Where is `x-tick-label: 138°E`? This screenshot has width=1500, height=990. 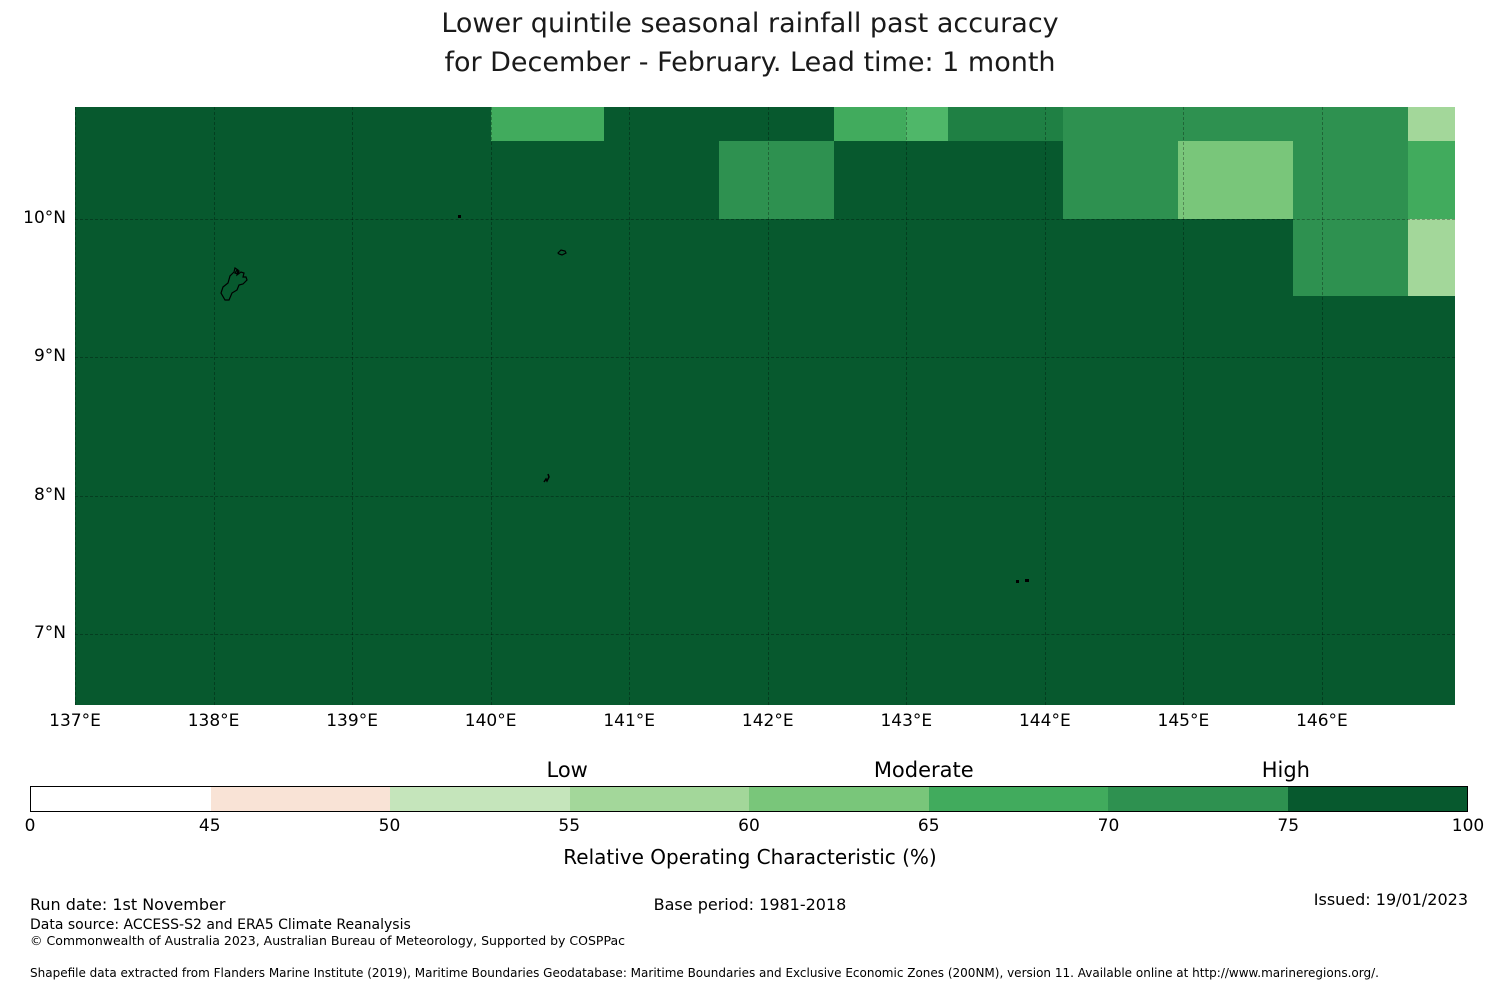 x-tick-label: 138°E is located at coordinates (213, 721).